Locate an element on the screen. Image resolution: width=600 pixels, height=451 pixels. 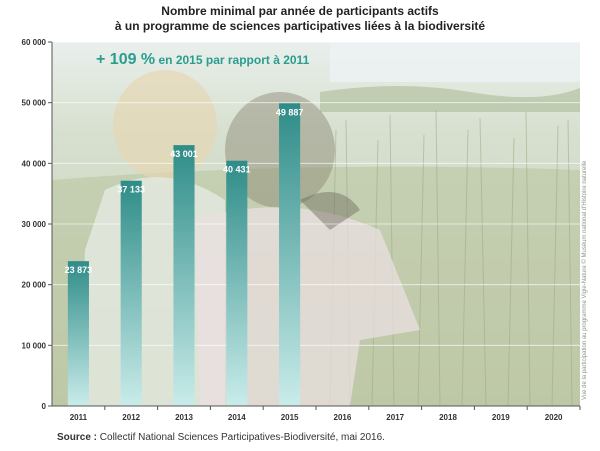
x-tick-label: 2020 is located at coordinates (554, 417).